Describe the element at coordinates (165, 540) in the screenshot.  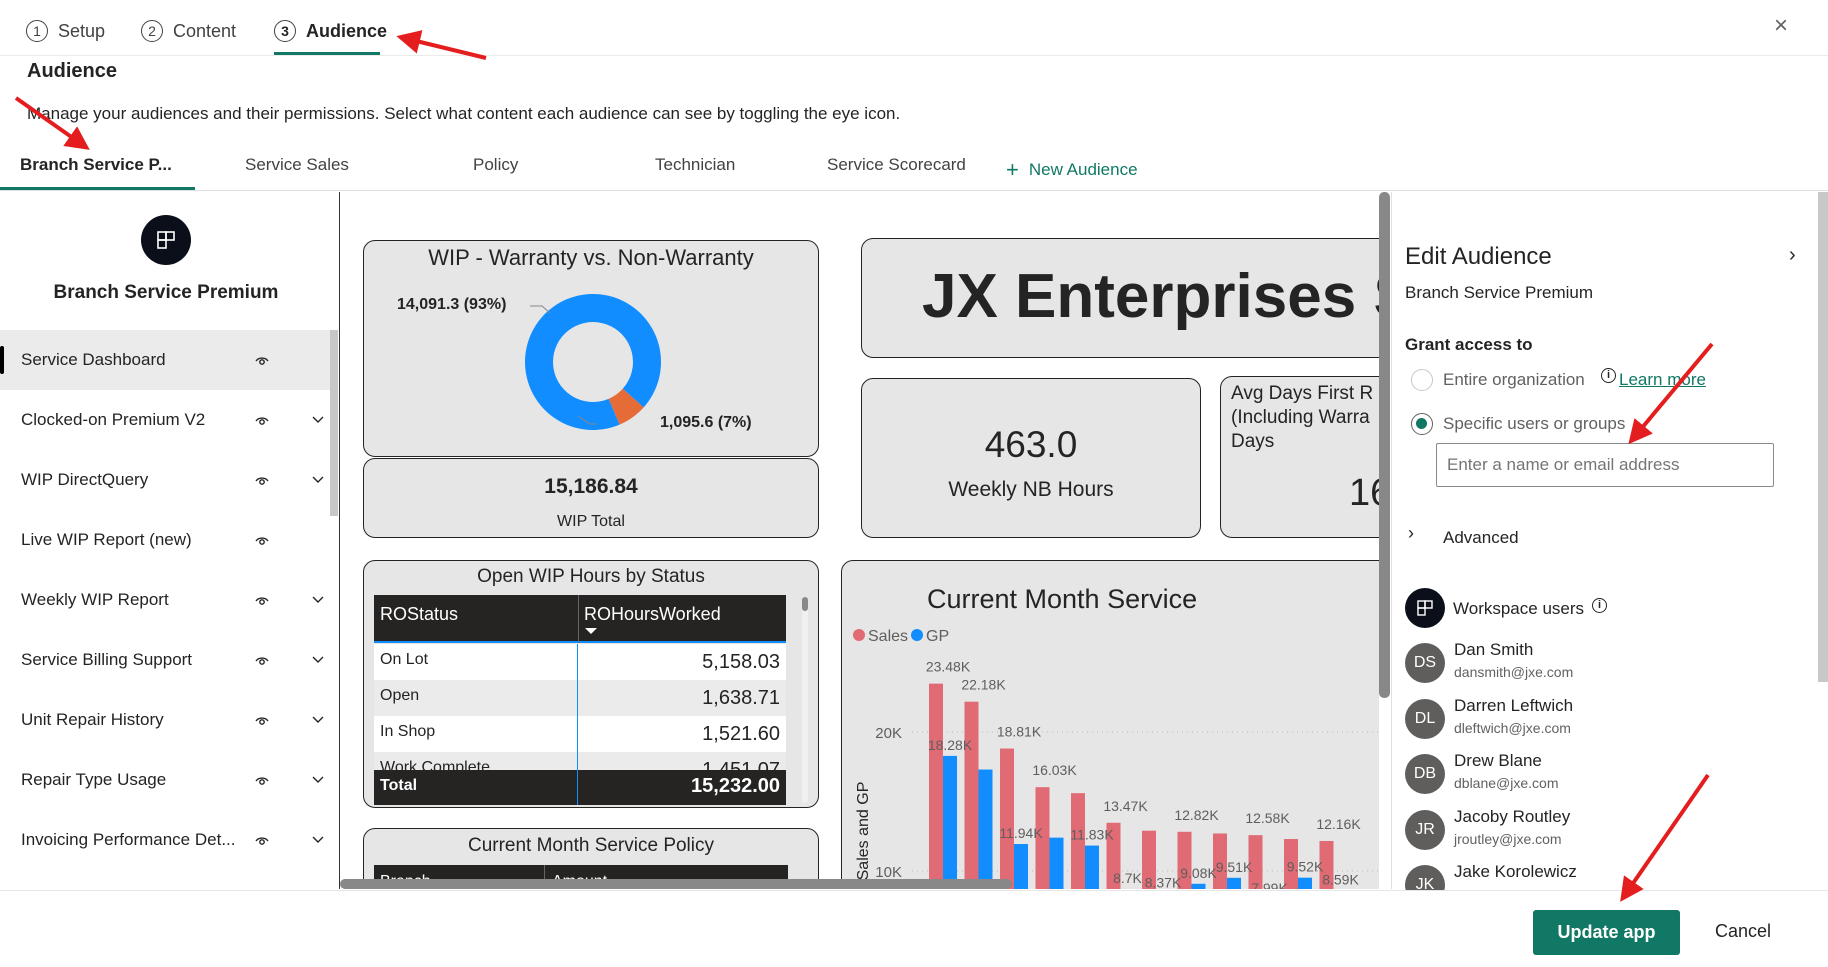
I see `sidebar-item: Live WIP Report (new)` at that location.